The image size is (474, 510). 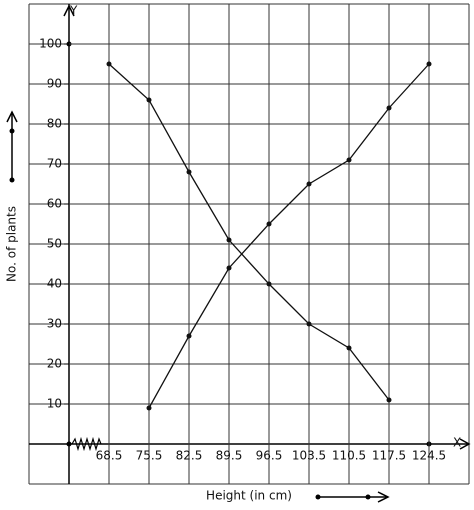 I want to click on x-tick-label: 68.5, so click(x=109, y=456).